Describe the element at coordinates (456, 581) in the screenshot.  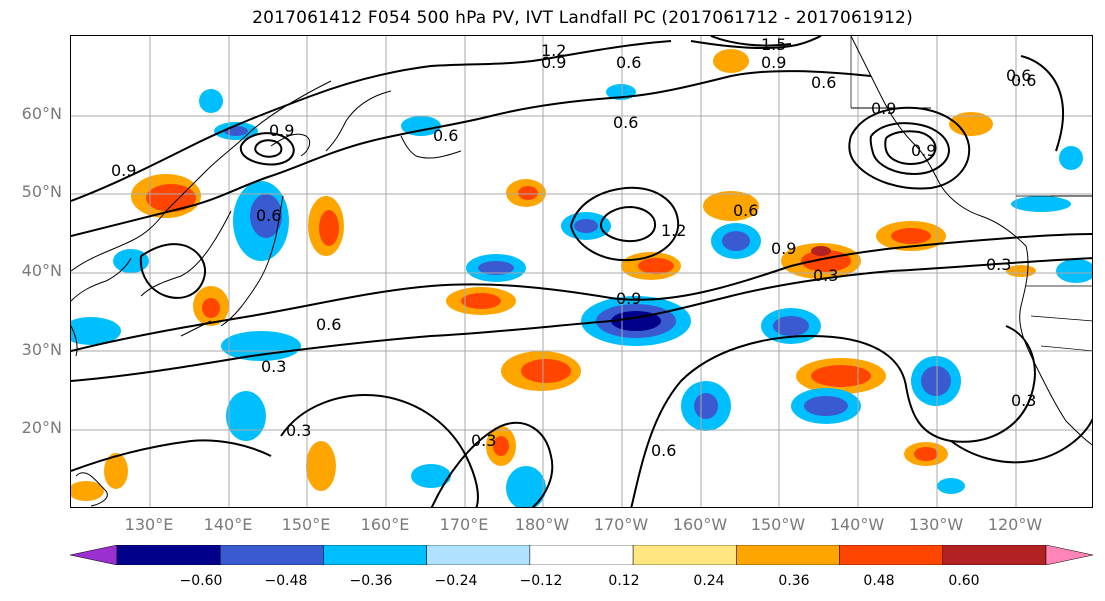
I see `colorbar-tick: −0.24` at that location.